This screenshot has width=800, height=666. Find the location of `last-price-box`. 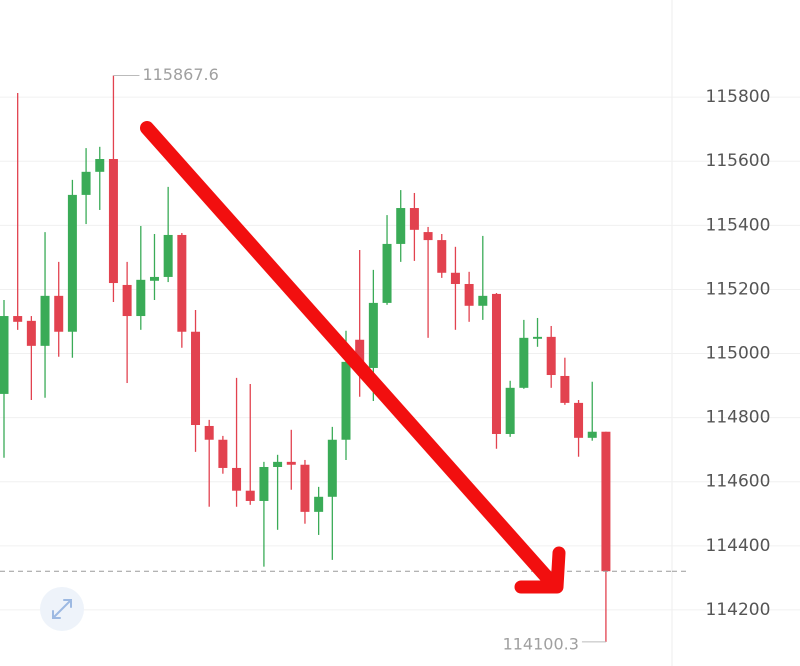

last-price-box is located at coordinates (736, 571).